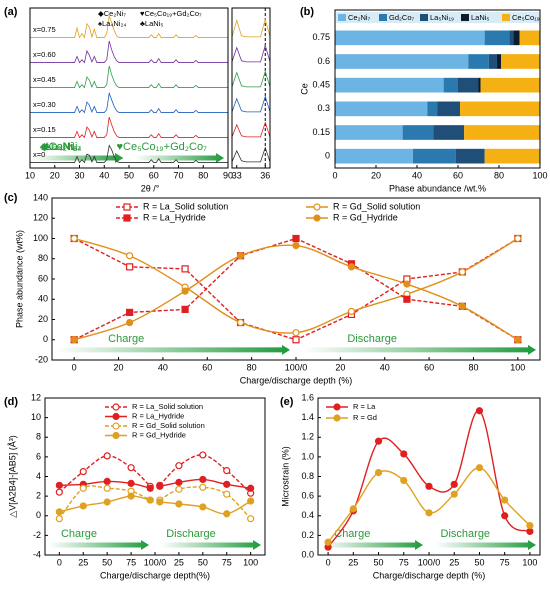  I want to click on series-label: x=0.15, so click(44, 129).